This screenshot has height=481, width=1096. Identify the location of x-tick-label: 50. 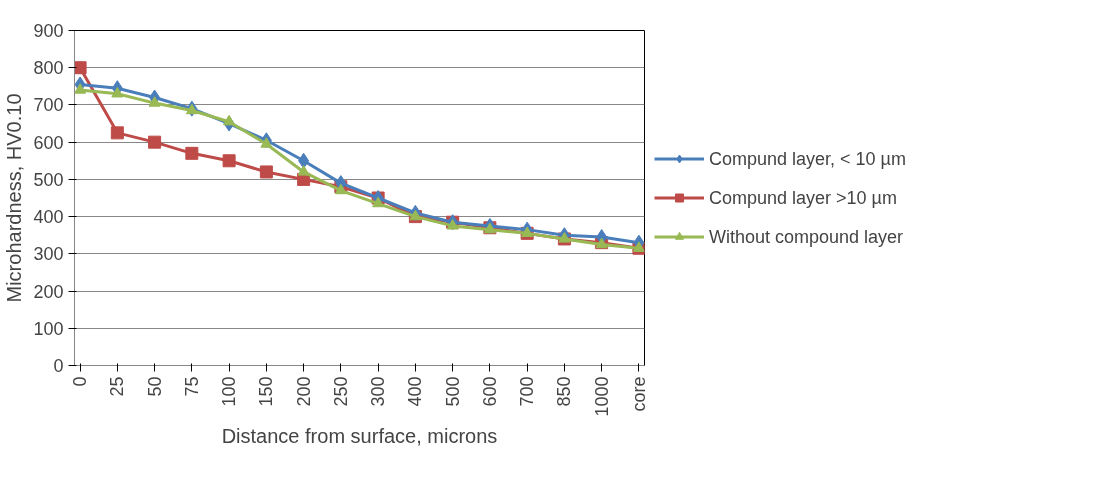
(154, 386).